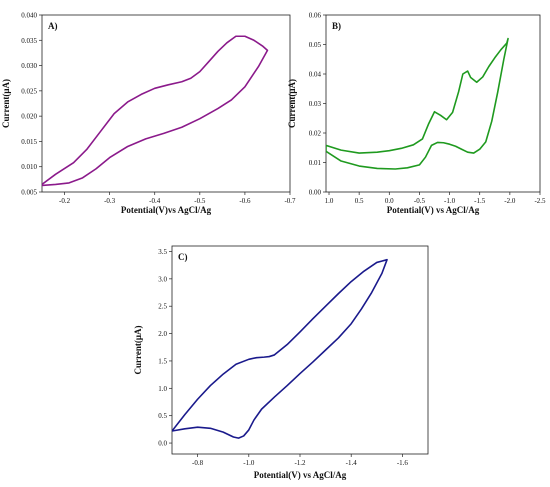 This screenshot has height=487, width=550. What do you see at coordinates (65, 201) in the screenshot?
I see `x-tick-label: -0.2` at bounding box center [65, 201].